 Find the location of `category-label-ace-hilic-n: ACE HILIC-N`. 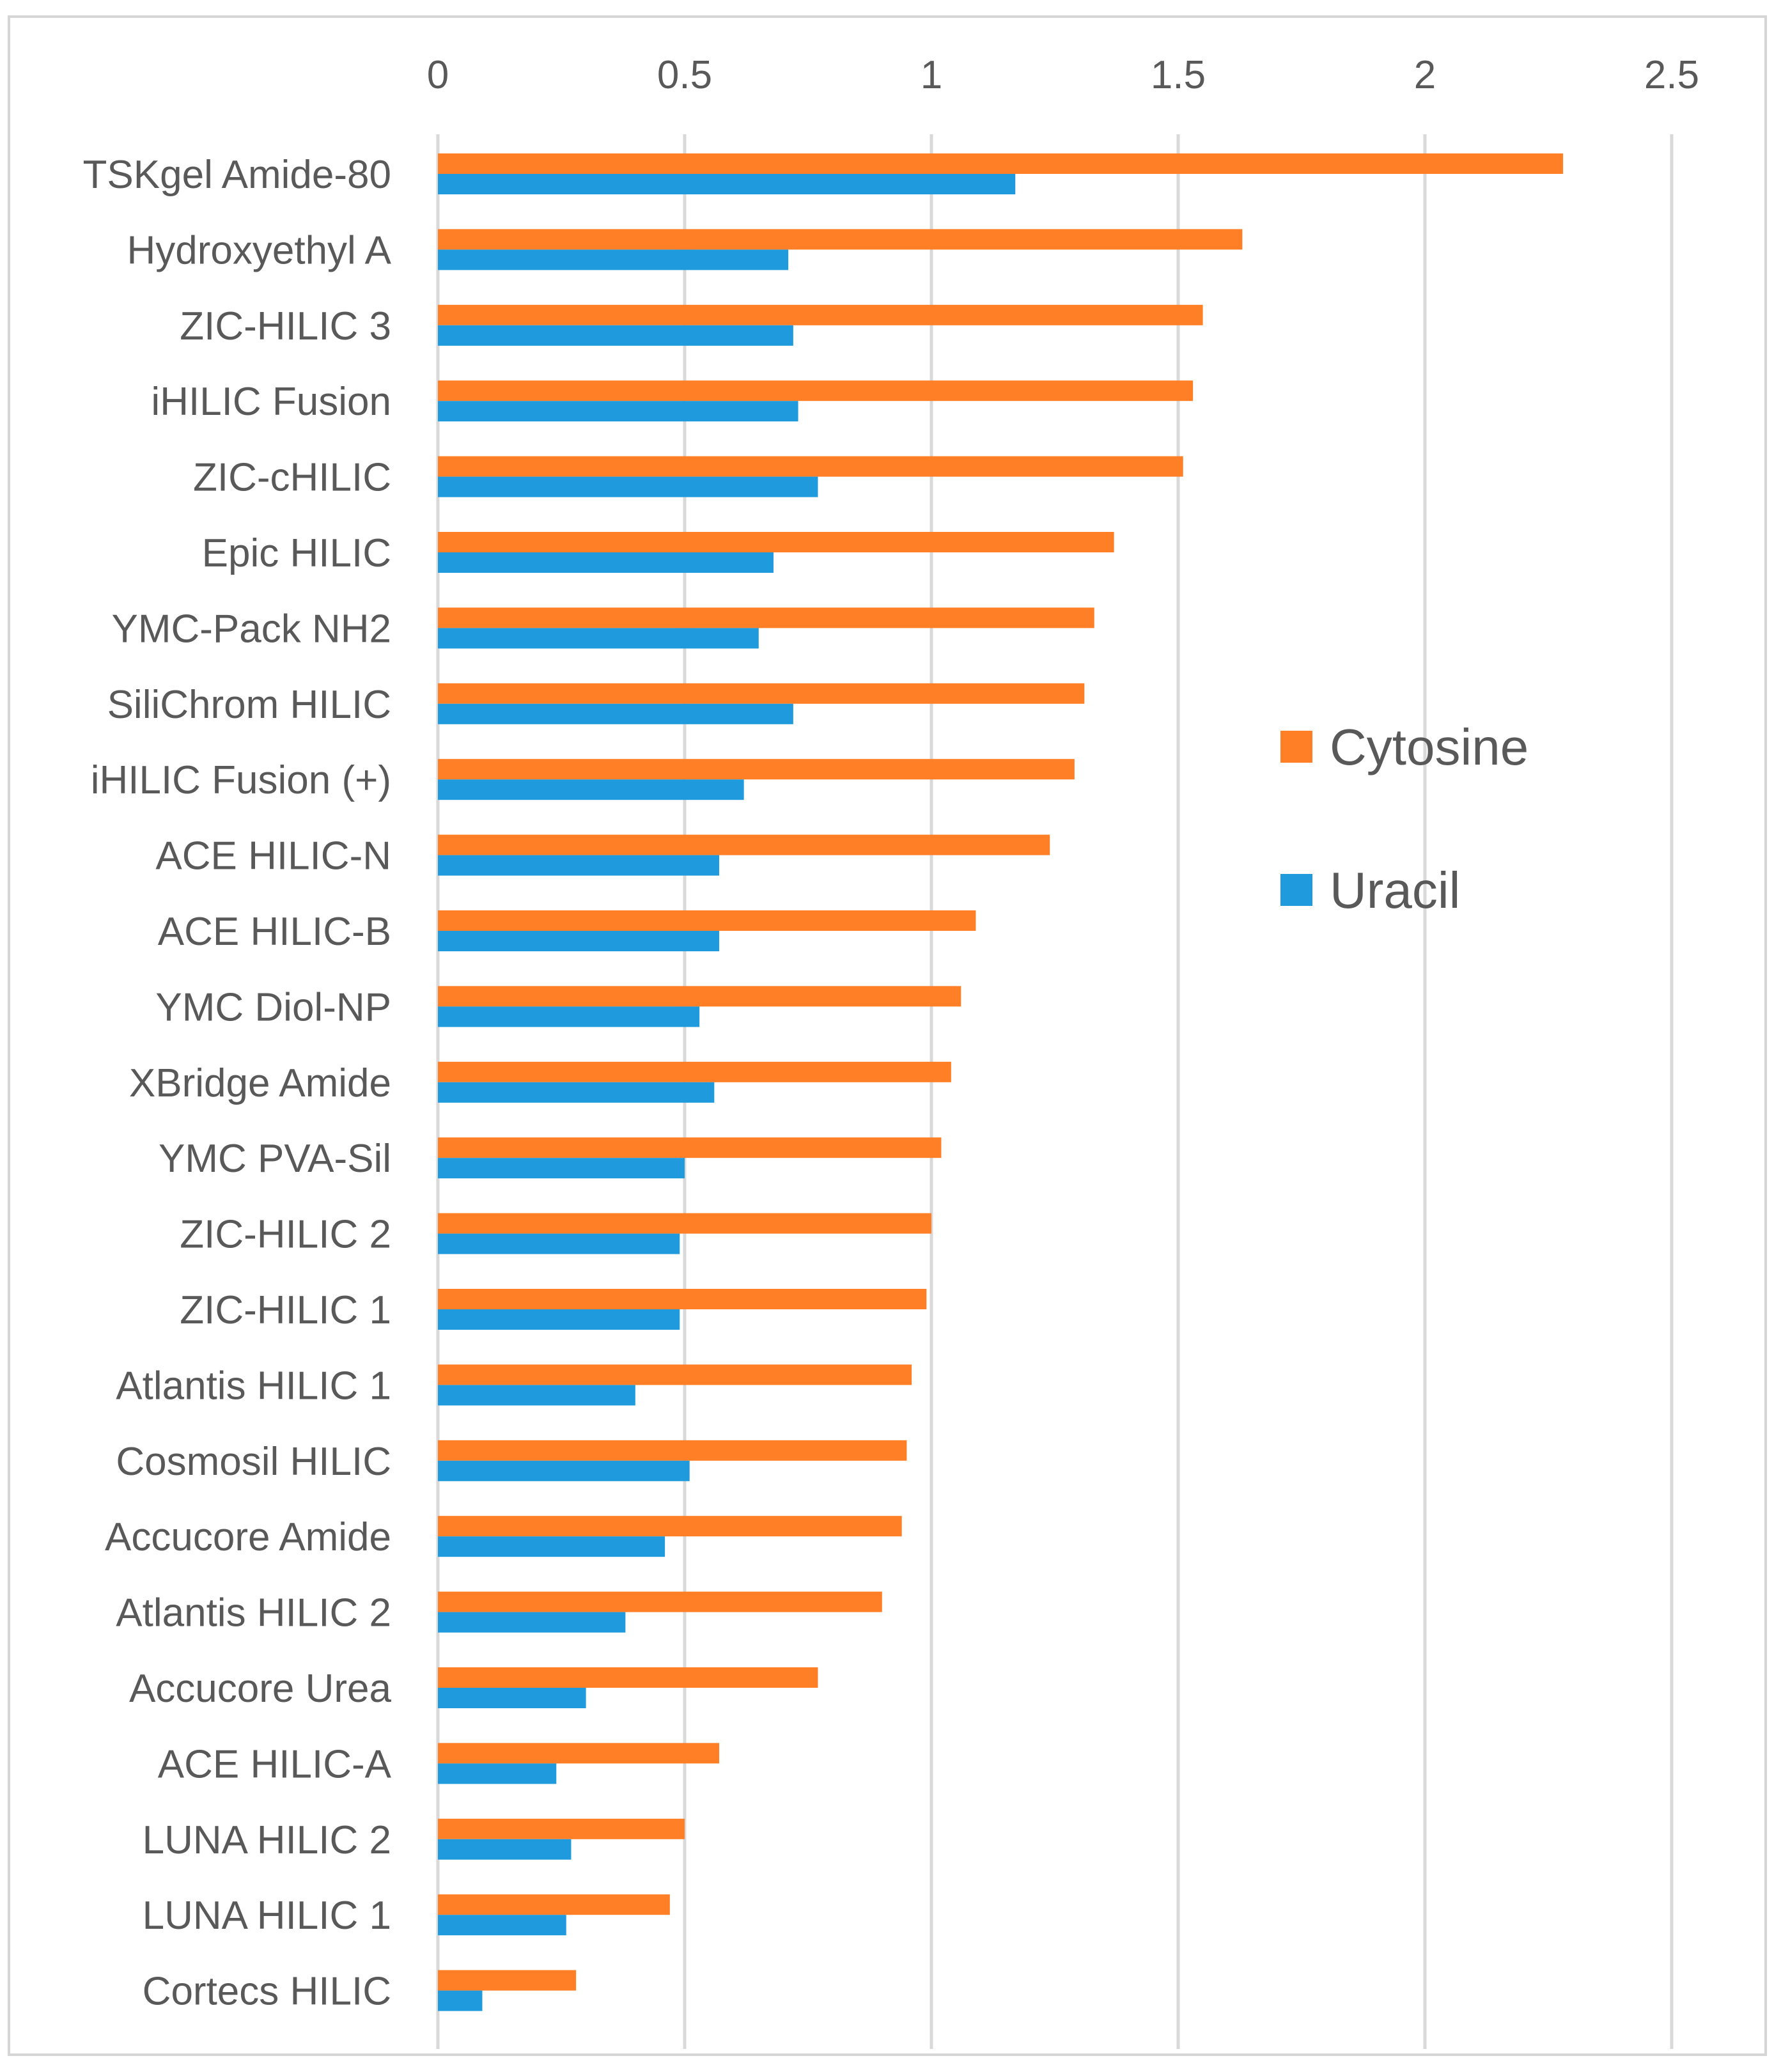

category-label-ace-hilic-n: ACE HILIC-N is located at coordinates (273, 856).